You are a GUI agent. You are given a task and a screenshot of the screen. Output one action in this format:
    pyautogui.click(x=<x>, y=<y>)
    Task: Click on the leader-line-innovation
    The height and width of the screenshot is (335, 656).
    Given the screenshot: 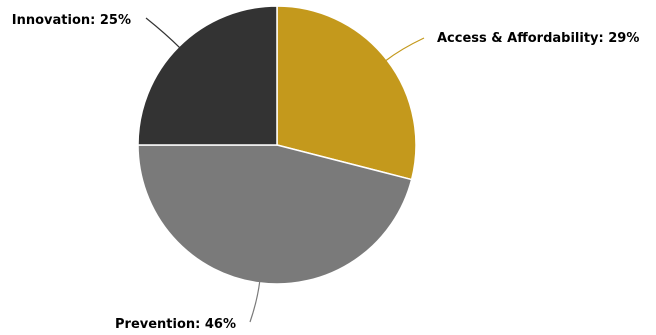 What is the action you would take?
    pyautogui.click(x=163, y=33)
    